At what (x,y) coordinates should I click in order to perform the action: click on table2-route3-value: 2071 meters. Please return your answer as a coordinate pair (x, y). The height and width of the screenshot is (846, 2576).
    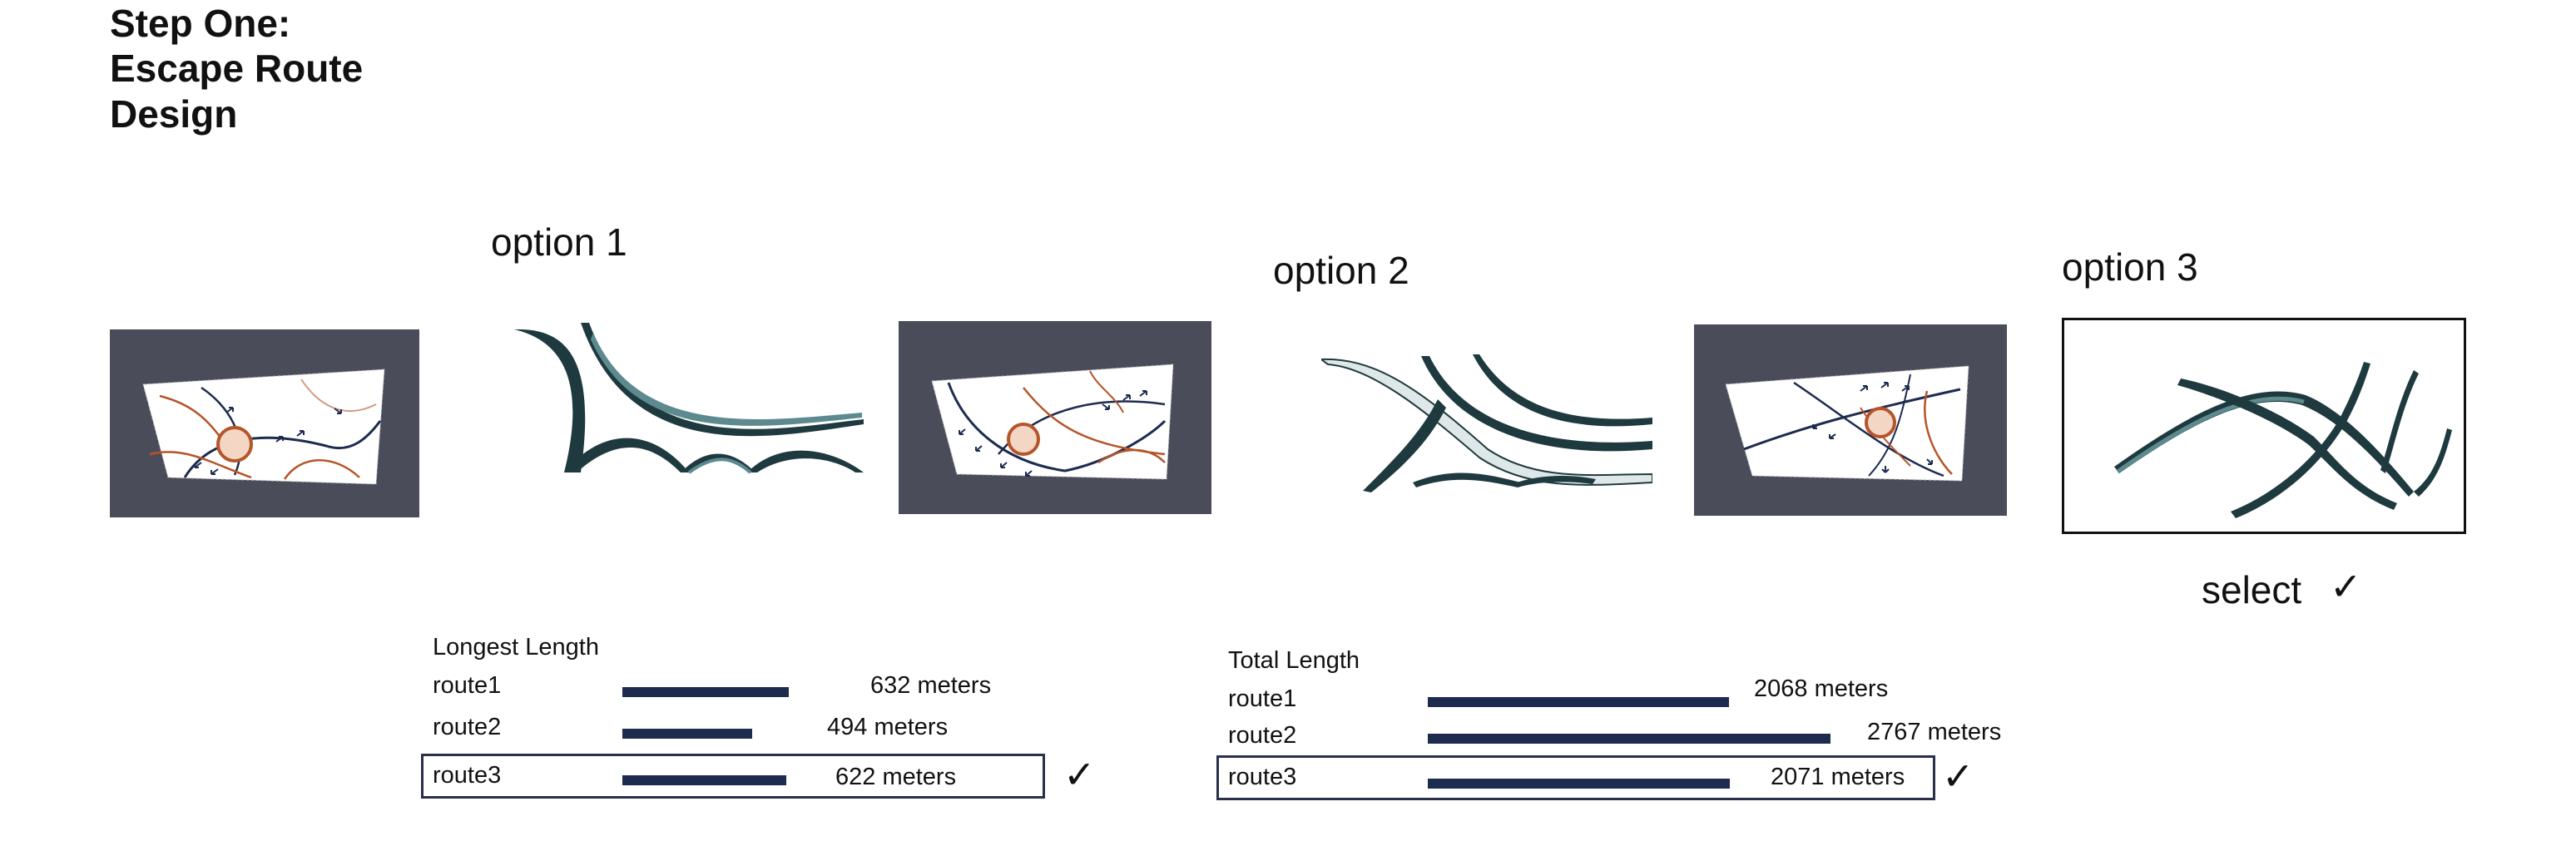
    Looking at the image, I should click on (1838, 777).